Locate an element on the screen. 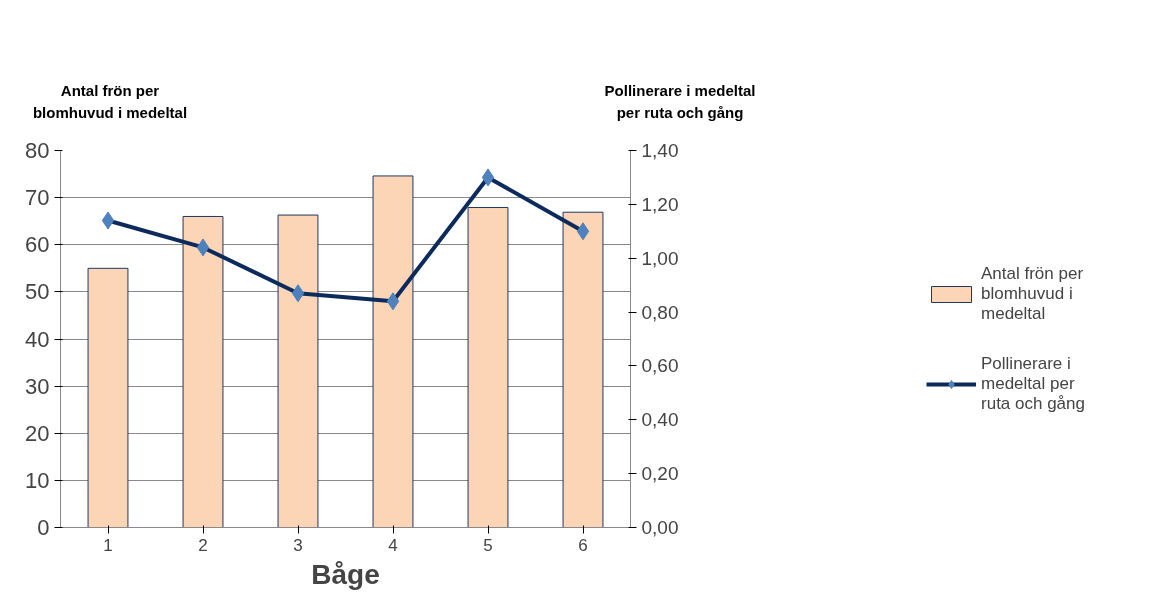 Image resolution: width=1175 pixels, height=607 pixels. y-tick-label: 70 is located at coordinates (37, 198).